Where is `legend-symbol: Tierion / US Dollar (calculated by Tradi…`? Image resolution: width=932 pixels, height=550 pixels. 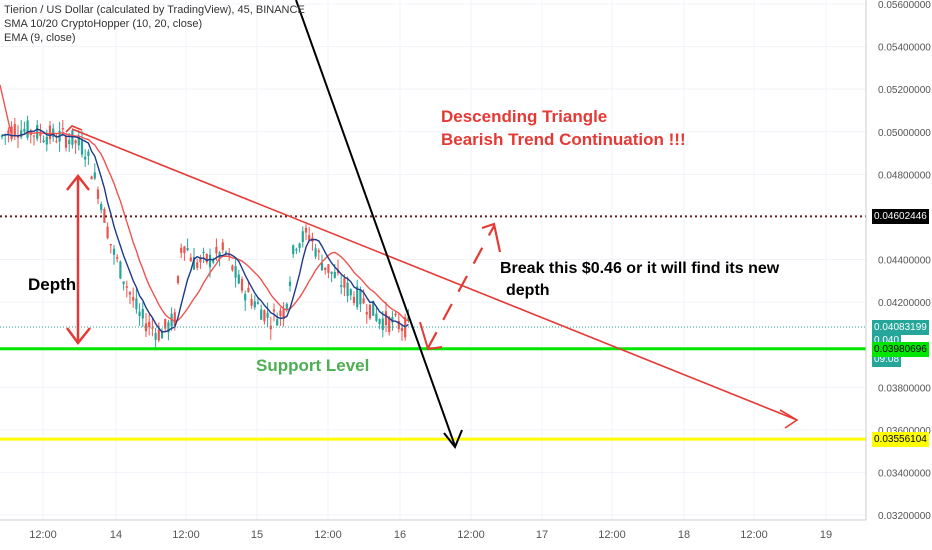
legend-symbol: Tierion / US Dollar (calculated by Tradi… is located at coordinates (154, 10).